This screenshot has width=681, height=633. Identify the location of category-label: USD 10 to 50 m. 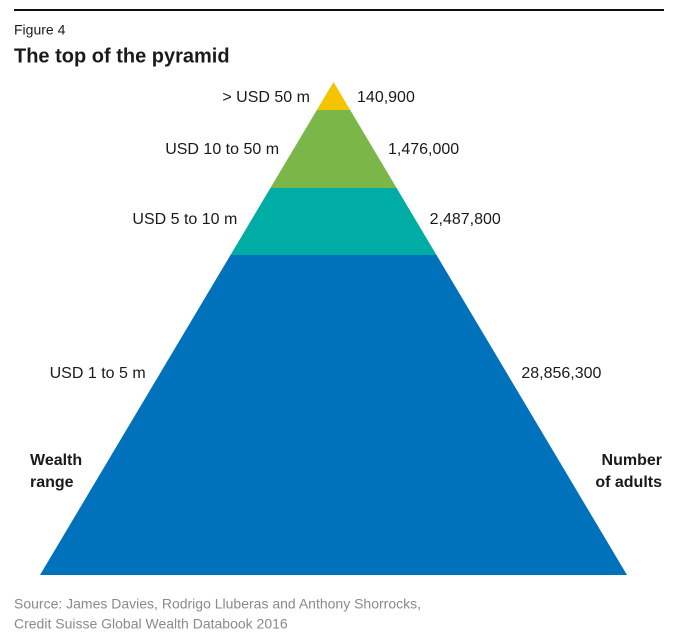
(222, 149).